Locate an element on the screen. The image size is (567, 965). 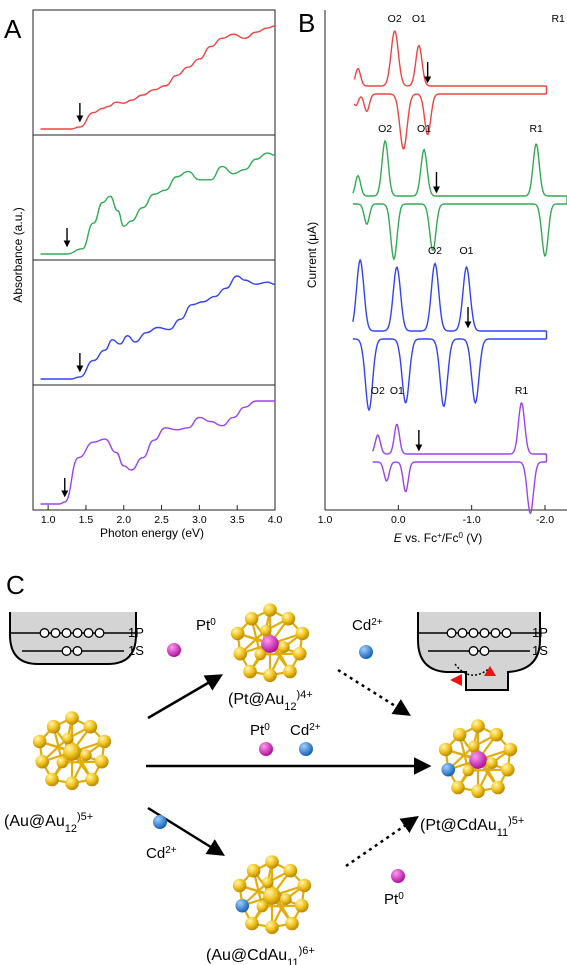
b-xlabel-main: vs. Fc is located at coordinates (419, 538).